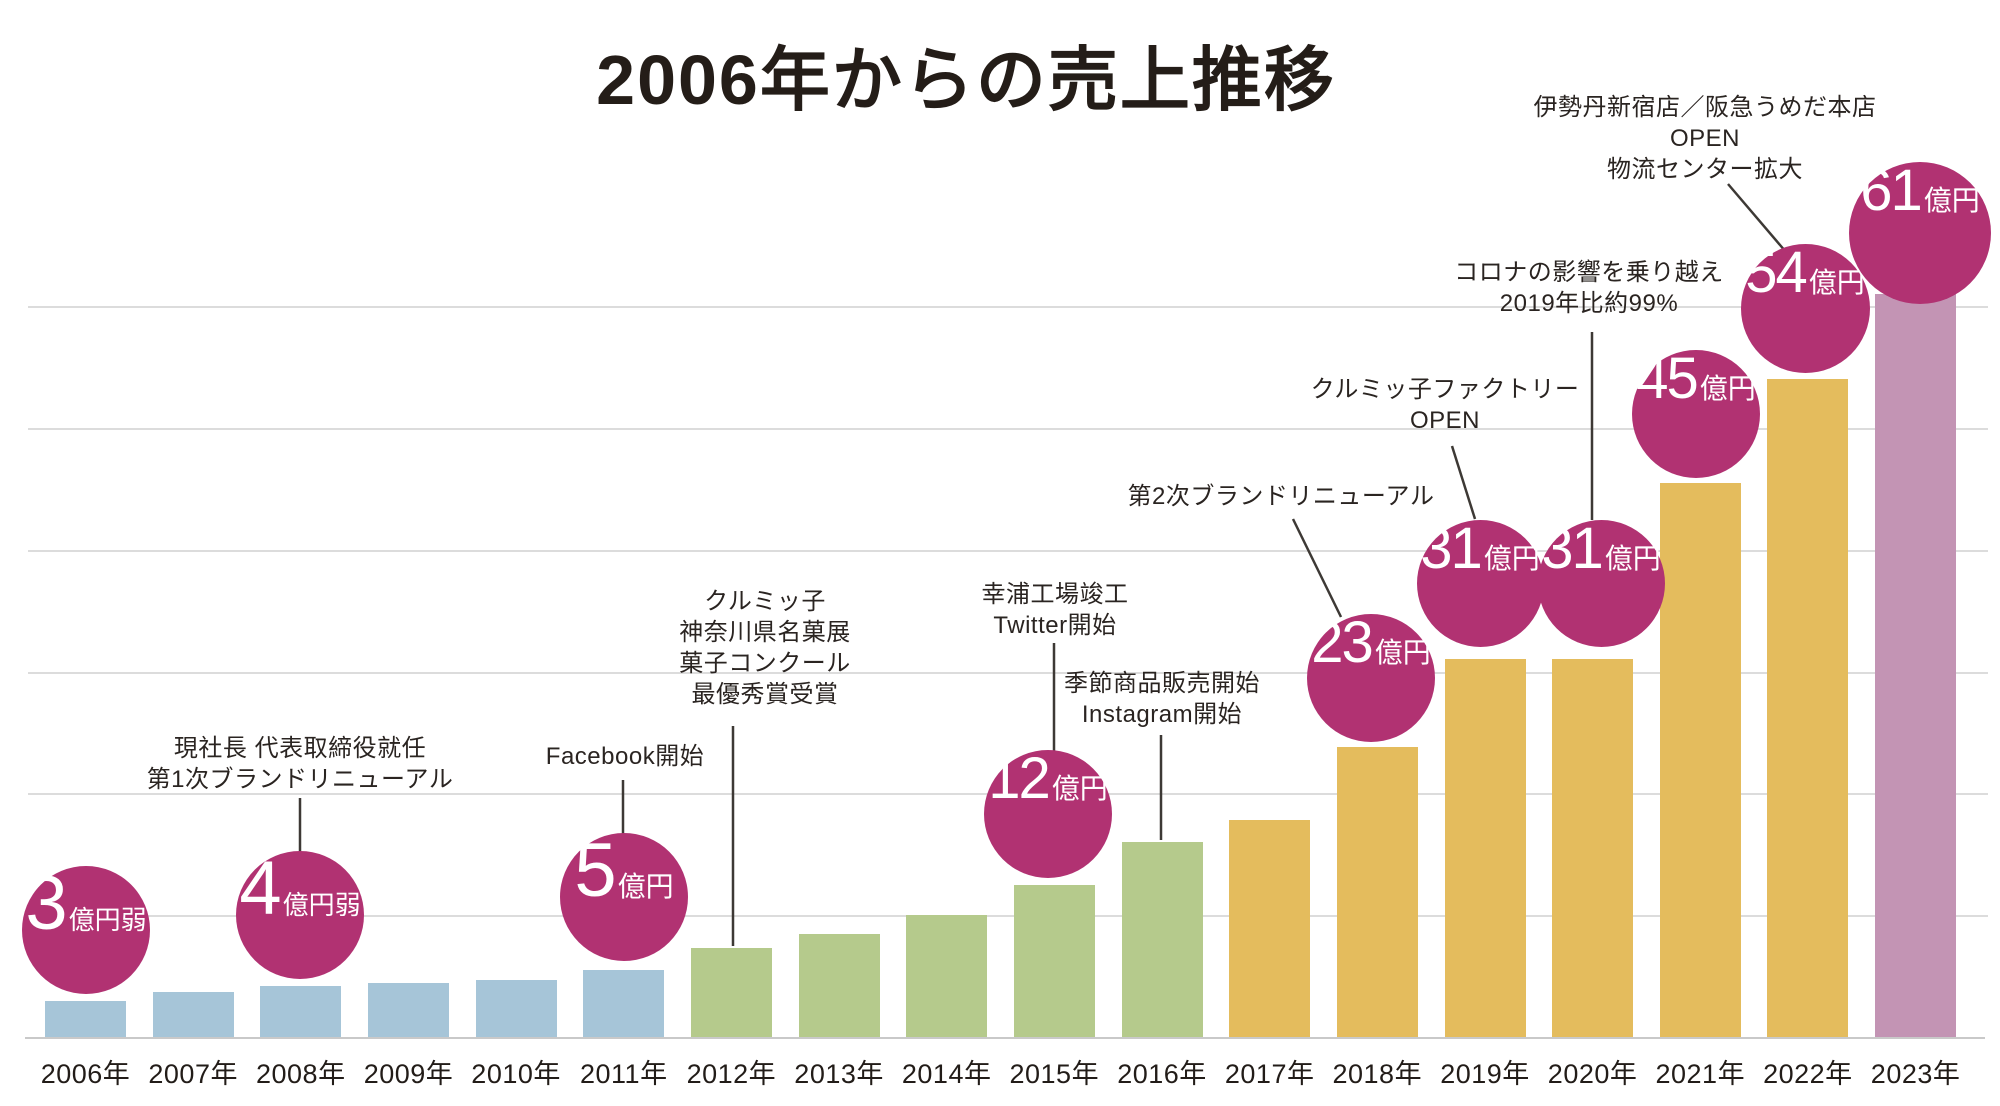  I want to click on bar-2013年, so click(839, 985).